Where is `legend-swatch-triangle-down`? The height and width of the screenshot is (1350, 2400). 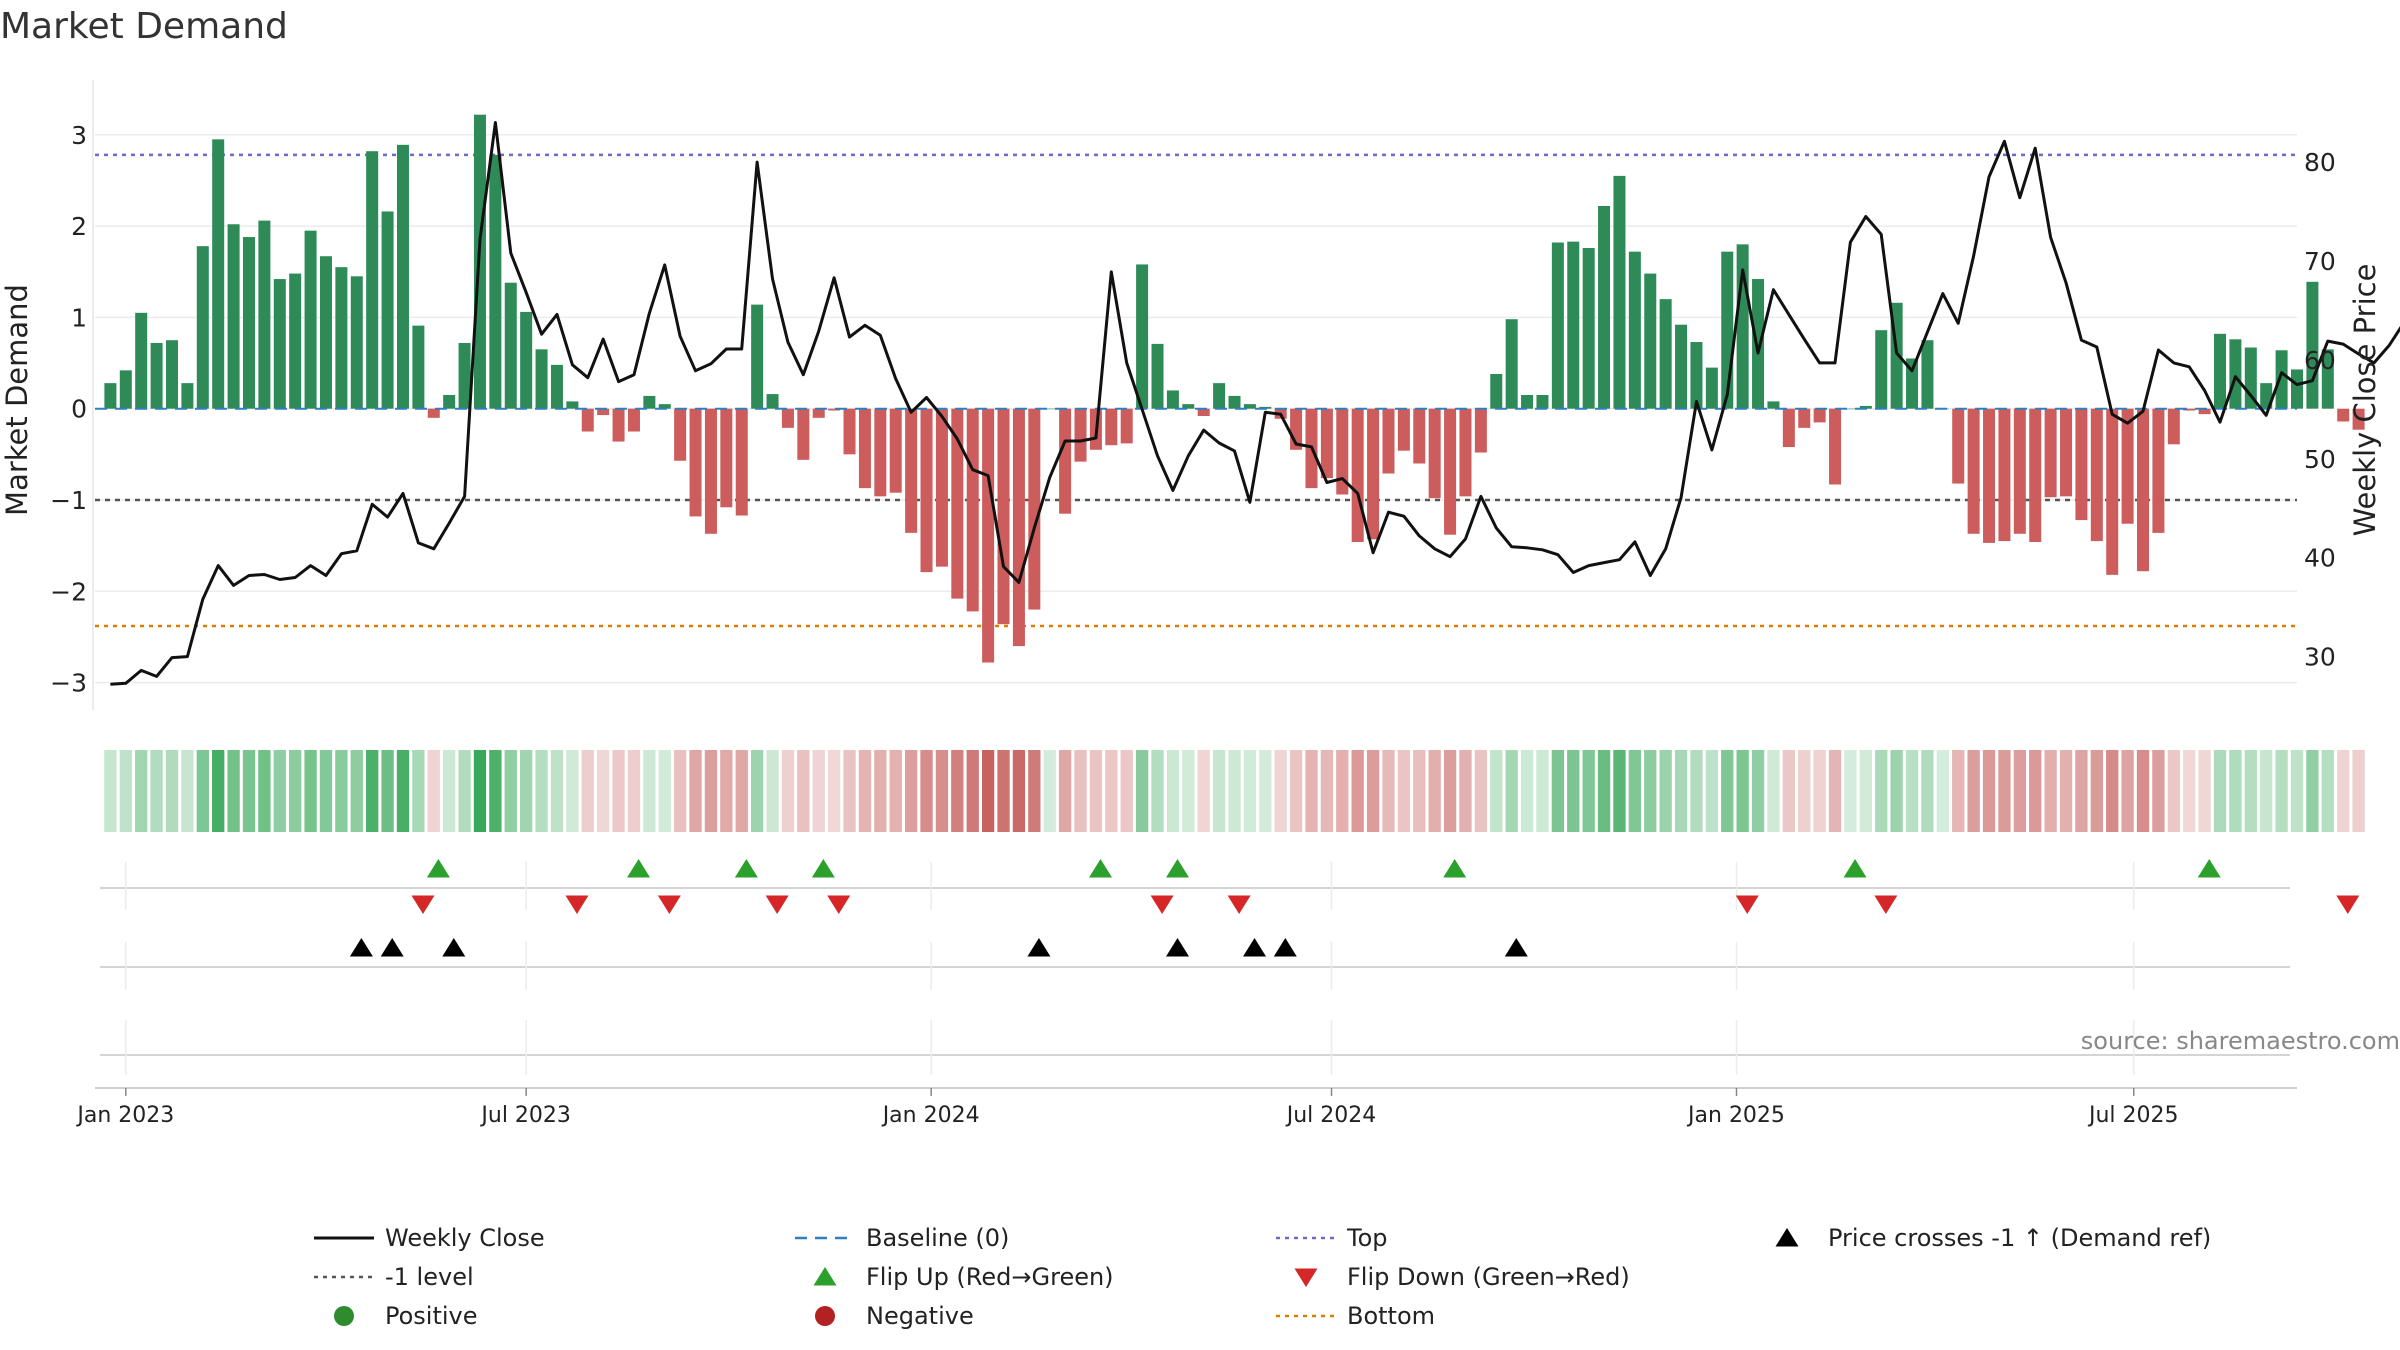 legend-swatch-triangle-down is located at coordinates (1306, 1277).